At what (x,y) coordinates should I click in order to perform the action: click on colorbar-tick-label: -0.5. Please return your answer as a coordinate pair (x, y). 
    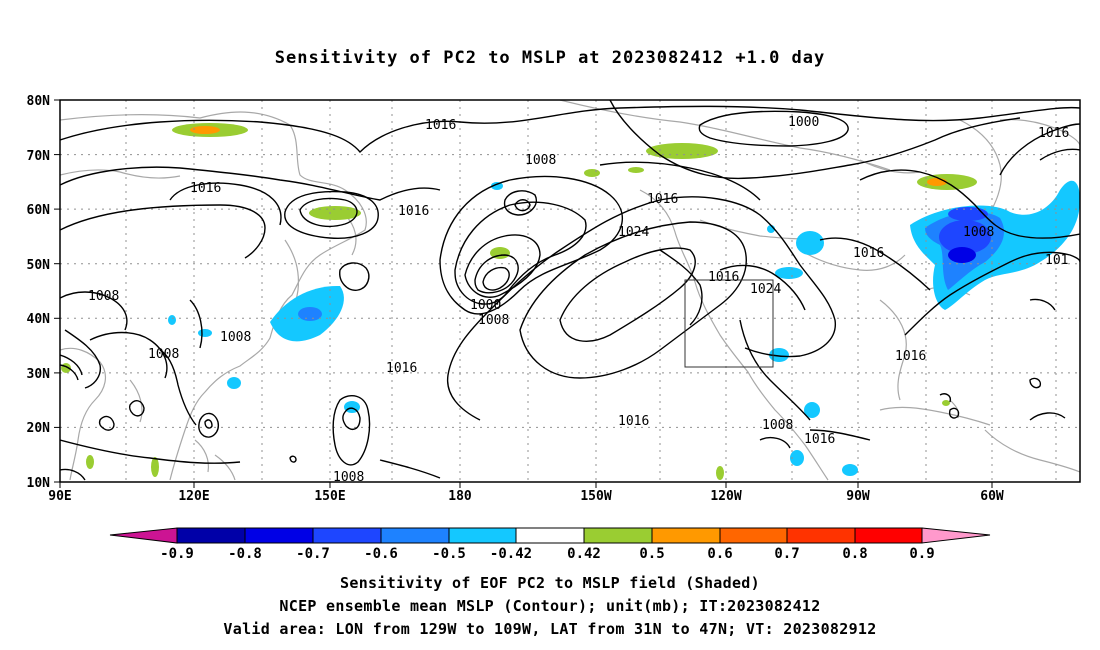
    Looking at the image, I should click on (449, 554).